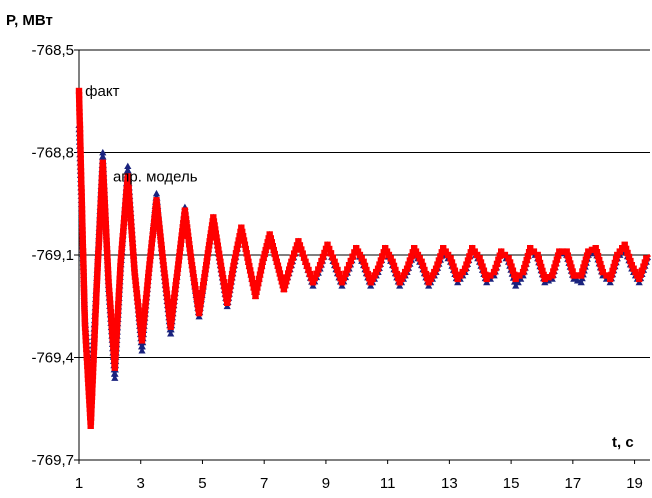  I want to click on y-tick-label: -768,8, so click(52, 153).